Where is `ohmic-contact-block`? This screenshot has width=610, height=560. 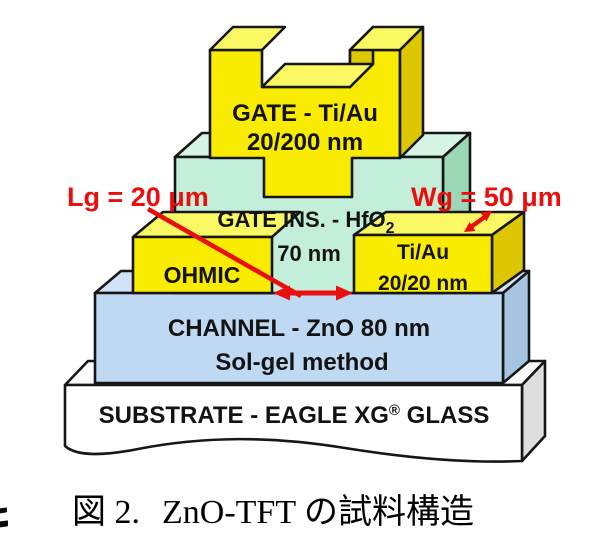 ohmic-contact-block is located at coordinates (216, 252).